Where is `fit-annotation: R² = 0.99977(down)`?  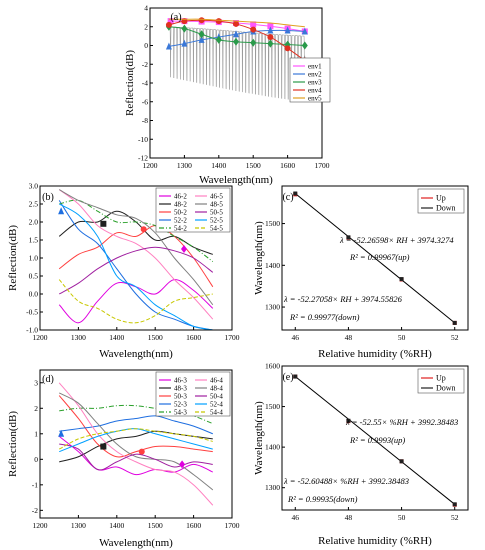 fit-annotation: R² = 0.99977(down) is located at coordinates (324, 317).